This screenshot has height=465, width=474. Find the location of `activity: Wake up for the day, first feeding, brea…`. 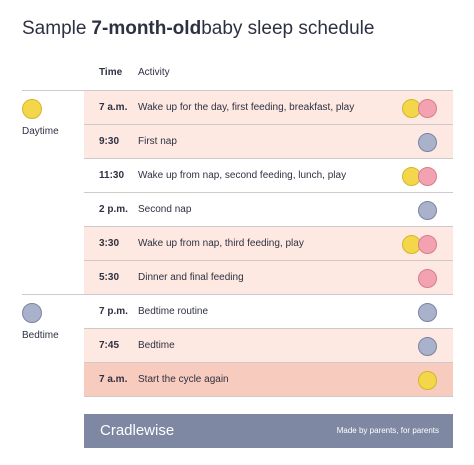

activity: Wake up for the day, first feeding, brea… is located at coordinates (246, 107).